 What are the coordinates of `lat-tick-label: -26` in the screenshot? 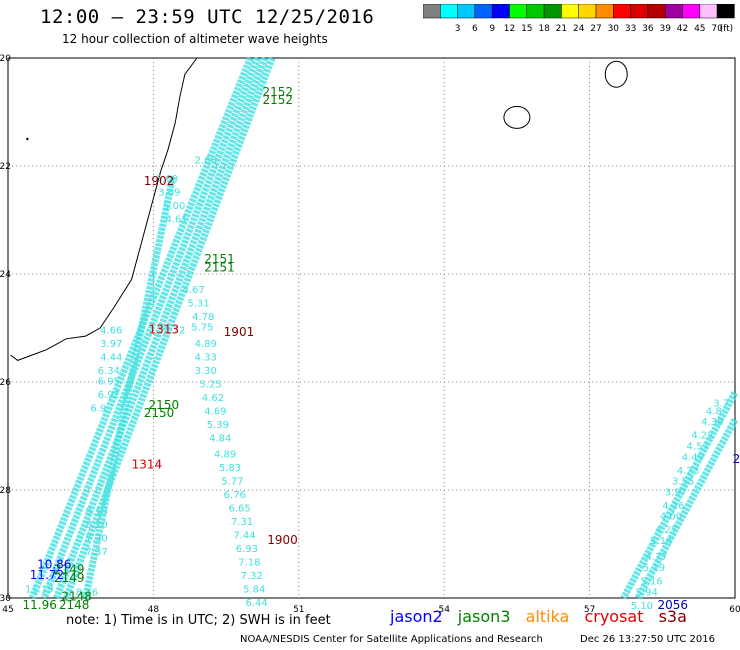 It's located at (5, 383).